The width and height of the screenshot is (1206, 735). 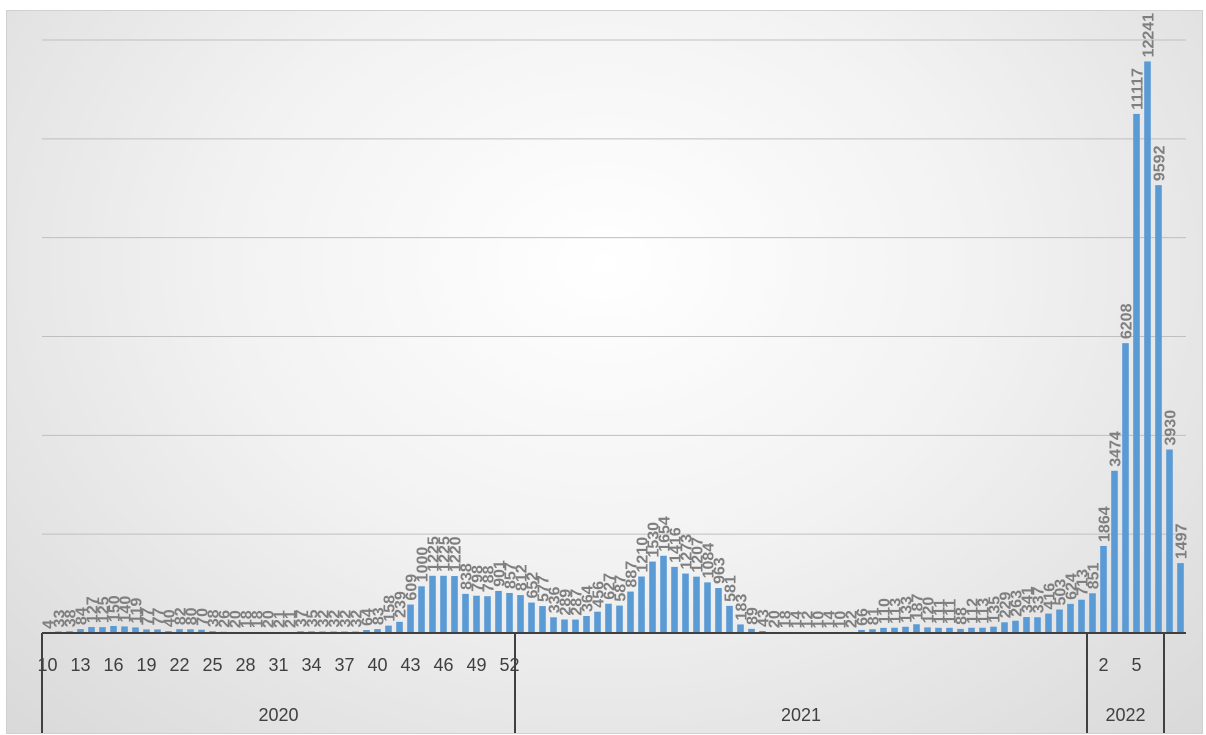 I want to click on data-label: 581, so click(x=731, y=588).